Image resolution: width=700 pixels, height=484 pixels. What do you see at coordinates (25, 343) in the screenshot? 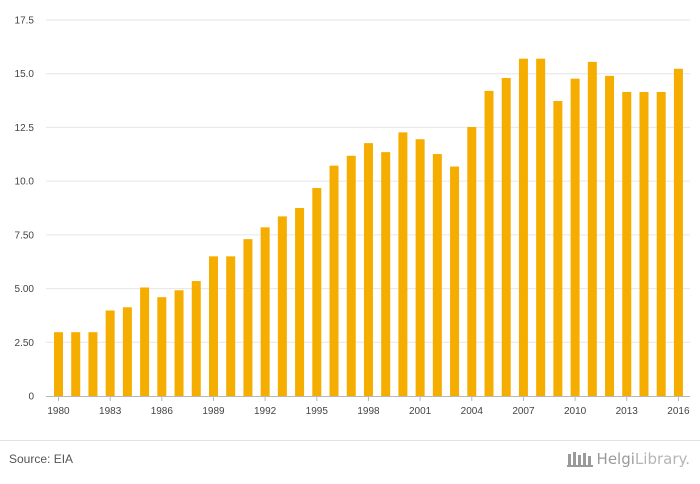
I see `y-tick-label: 2.50` at bounding box center [25, 343].